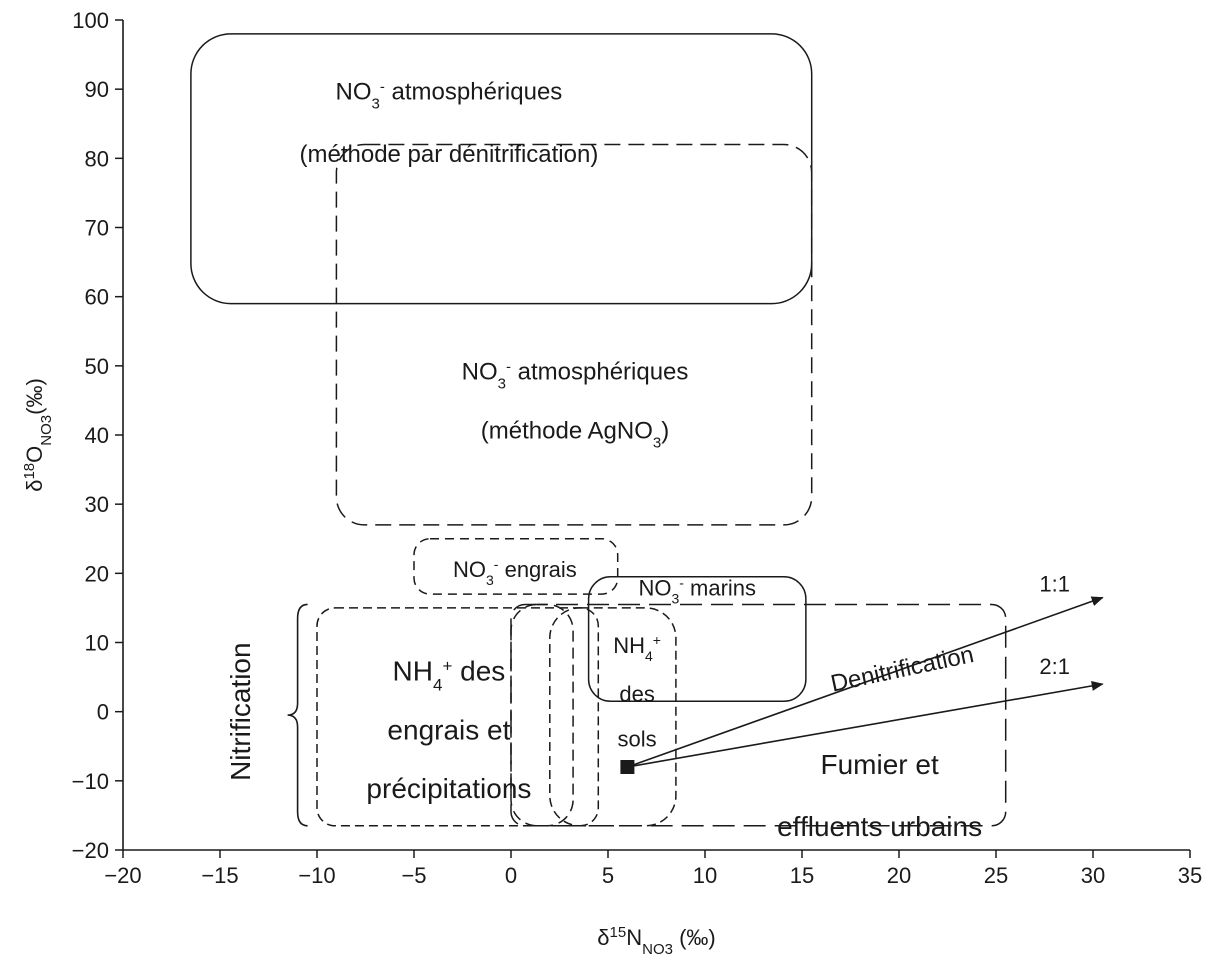 This screenshot has height=957, width=1221. I want to click on region-nh4-sols, so click(613, 717).